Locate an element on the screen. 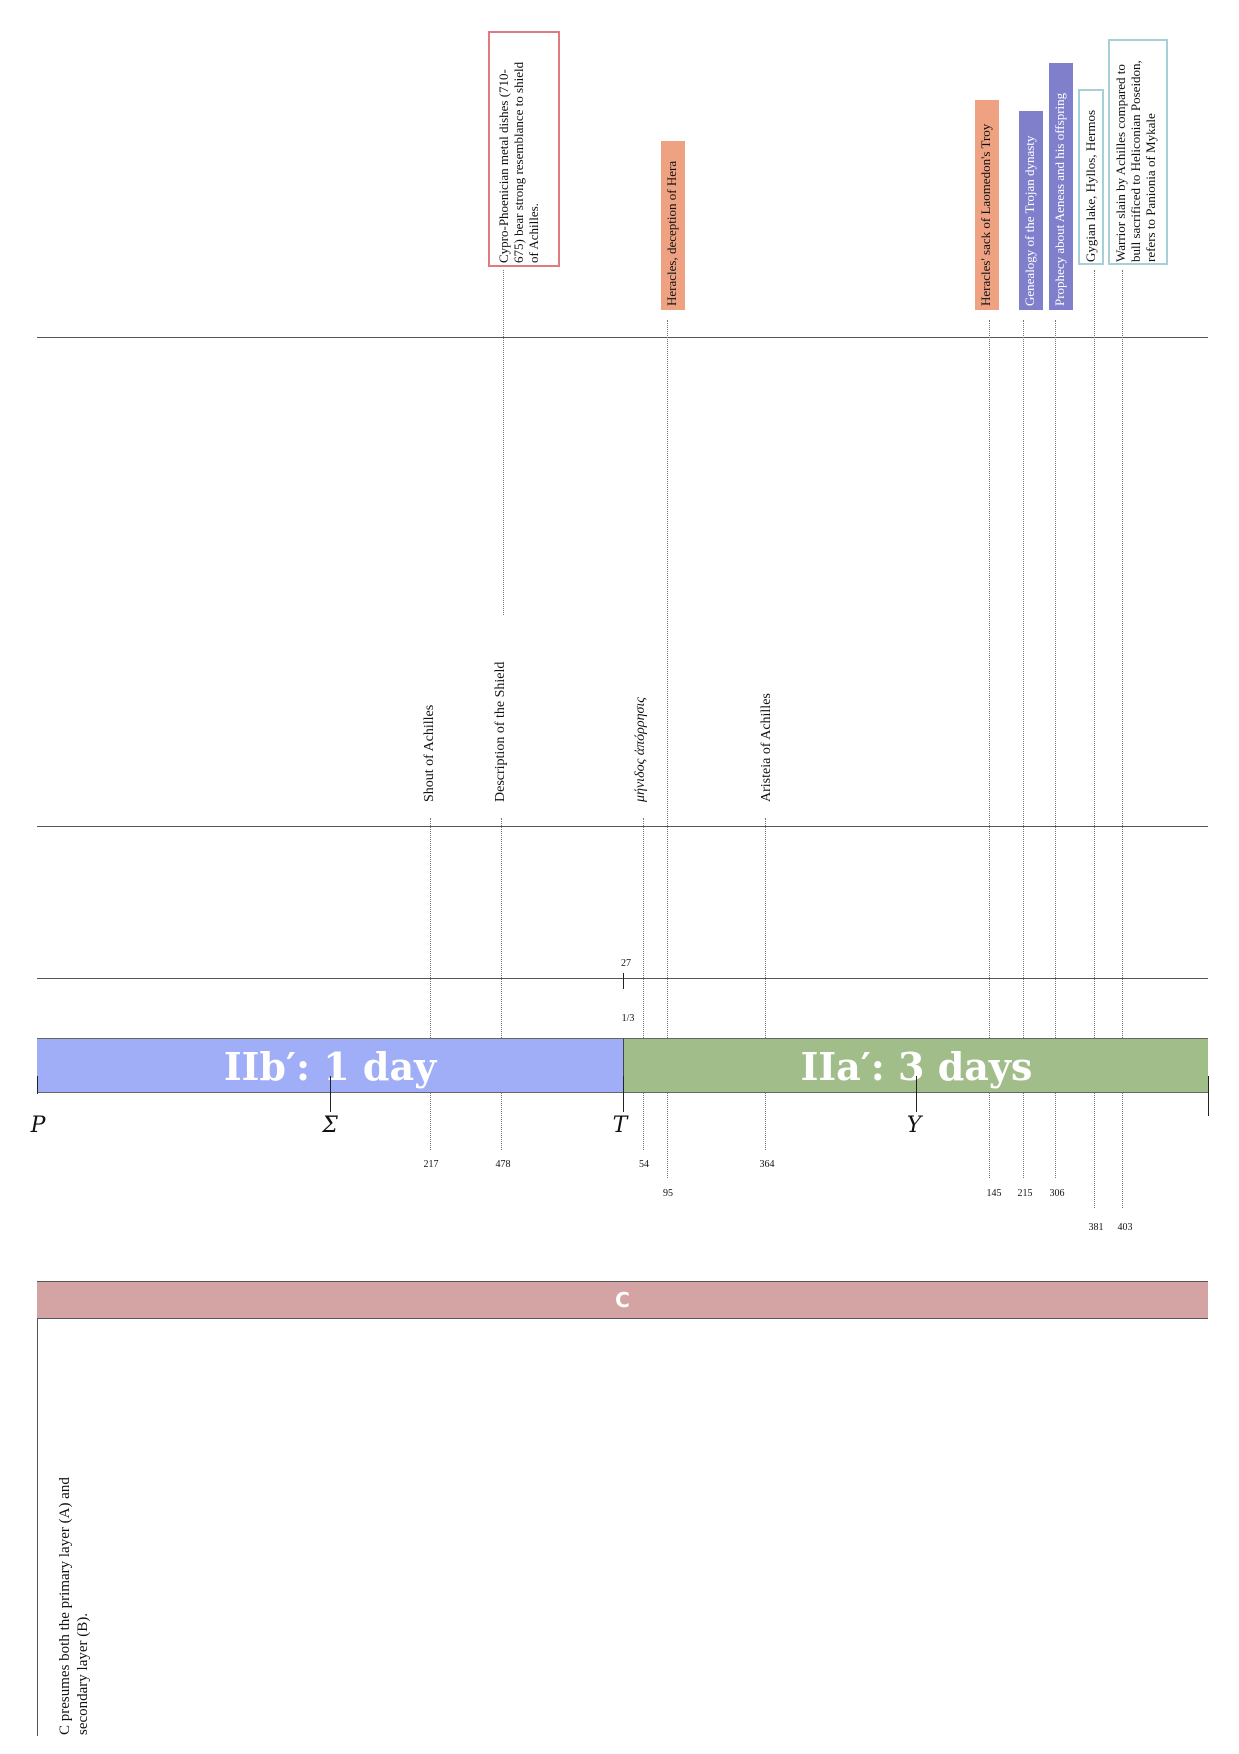  line-number-145: 145 is located at coordinates (994, 1193).